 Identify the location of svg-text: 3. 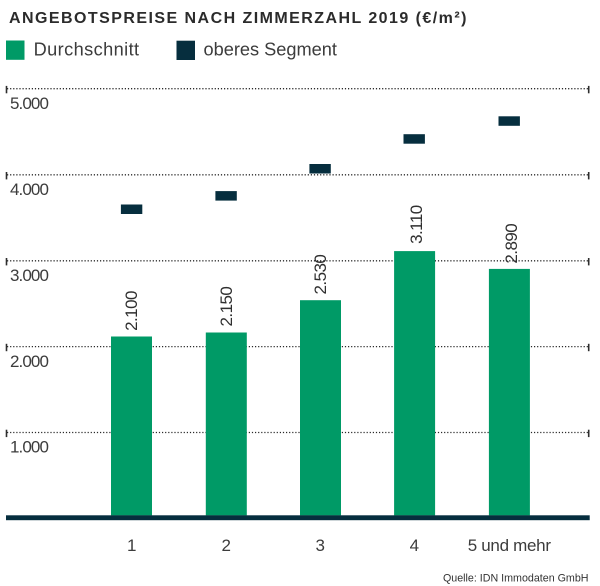
(320, 545).